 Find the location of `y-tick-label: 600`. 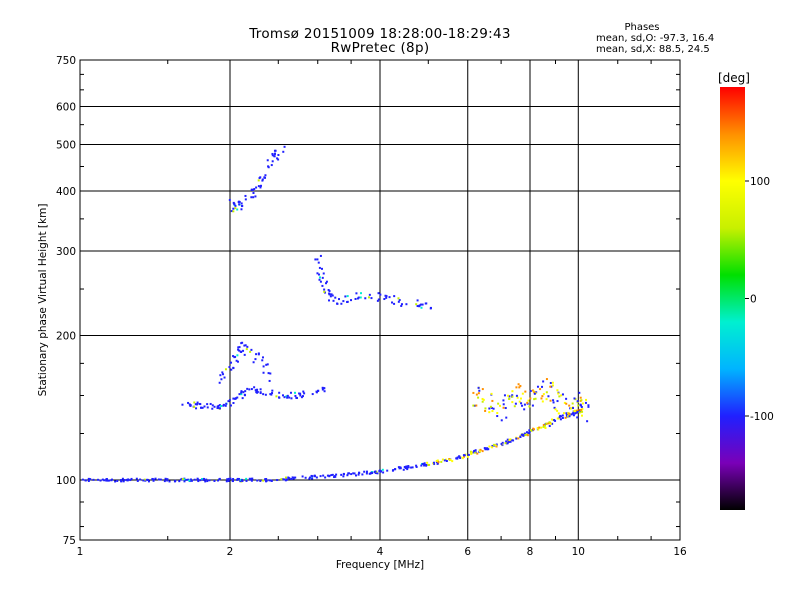

y-tick-label: 600 is located at coordinates (66, 108).